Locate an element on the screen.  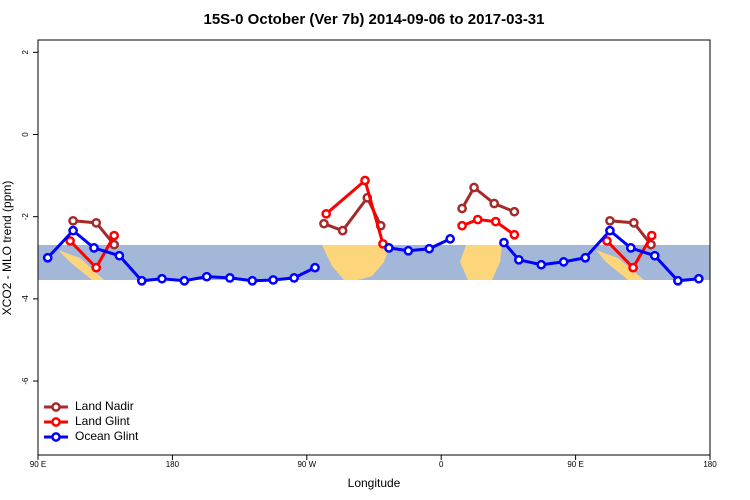
legend-label: Land Glint is located at coordinates (102, 421).